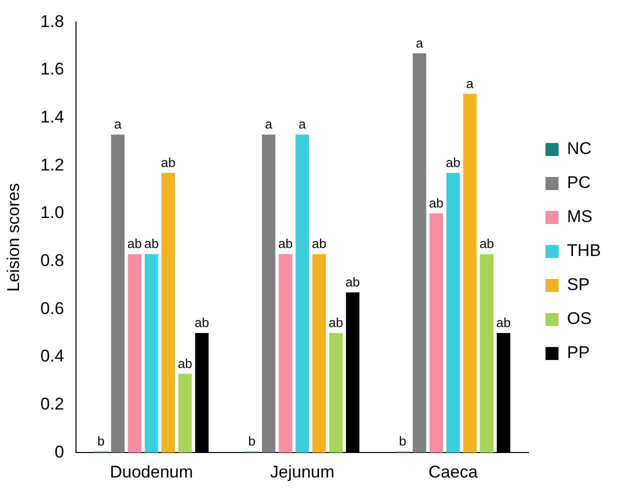 The height and width of the screenshot is (493, 621). I want to click on x-tick-label: Caeca, so click(453, 472).